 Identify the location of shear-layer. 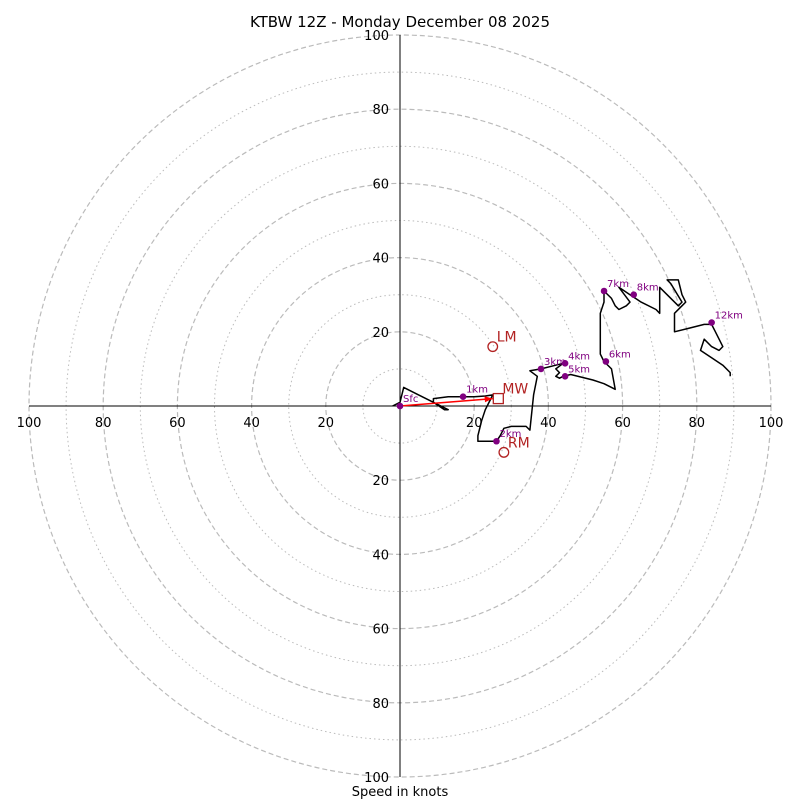
(446, 401).